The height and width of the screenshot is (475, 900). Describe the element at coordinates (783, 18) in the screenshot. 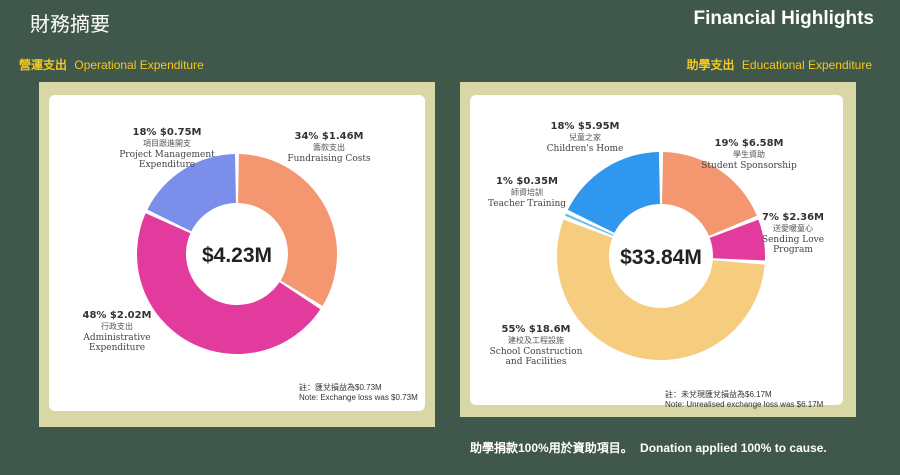

I see `page-title-en: Financial Highlights` at that location.